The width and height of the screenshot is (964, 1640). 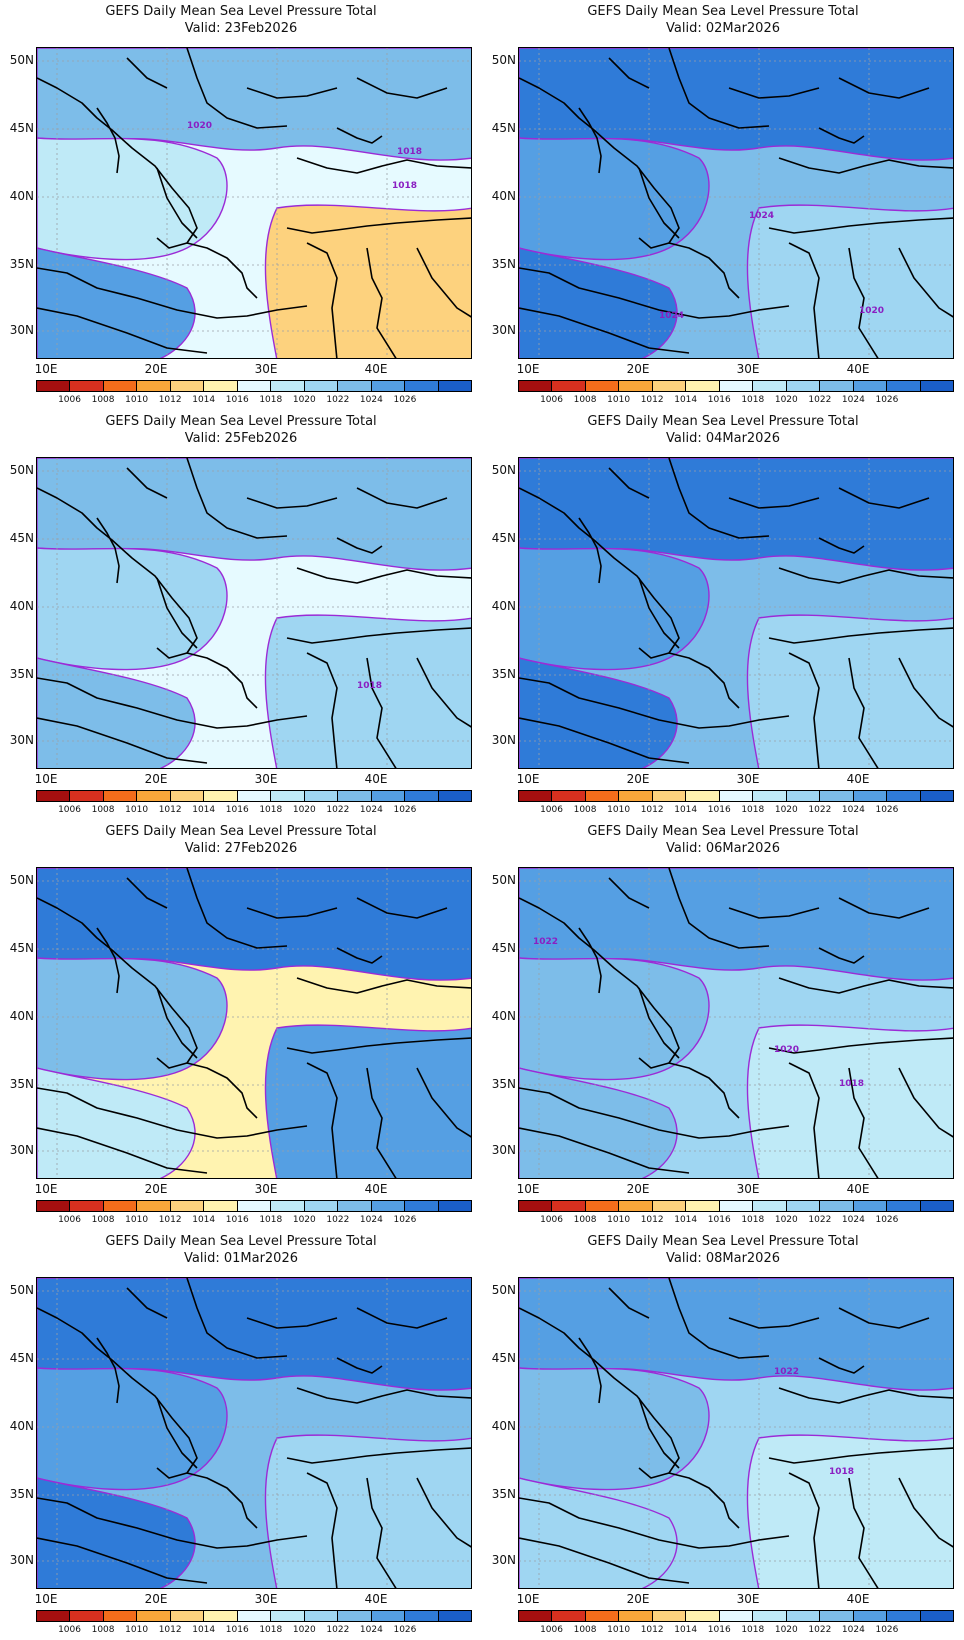 I want to click on longitude-label: 40E, so click(x=858, y=779).